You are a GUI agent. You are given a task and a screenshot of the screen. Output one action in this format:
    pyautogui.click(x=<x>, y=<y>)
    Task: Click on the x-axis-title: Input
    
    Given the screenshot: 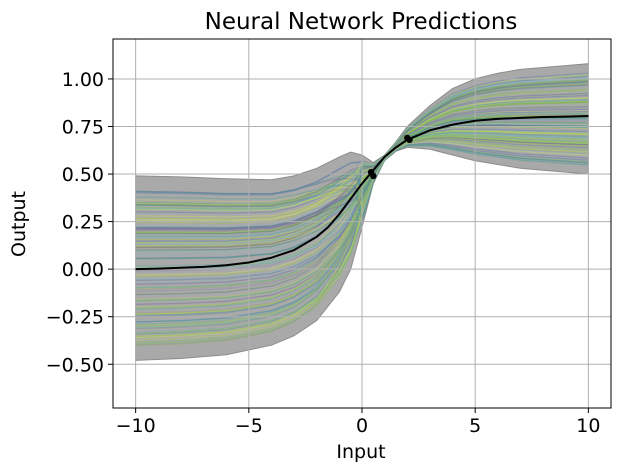 What is the action you would take?
    pyautogui.click(x=360, y=452)
    